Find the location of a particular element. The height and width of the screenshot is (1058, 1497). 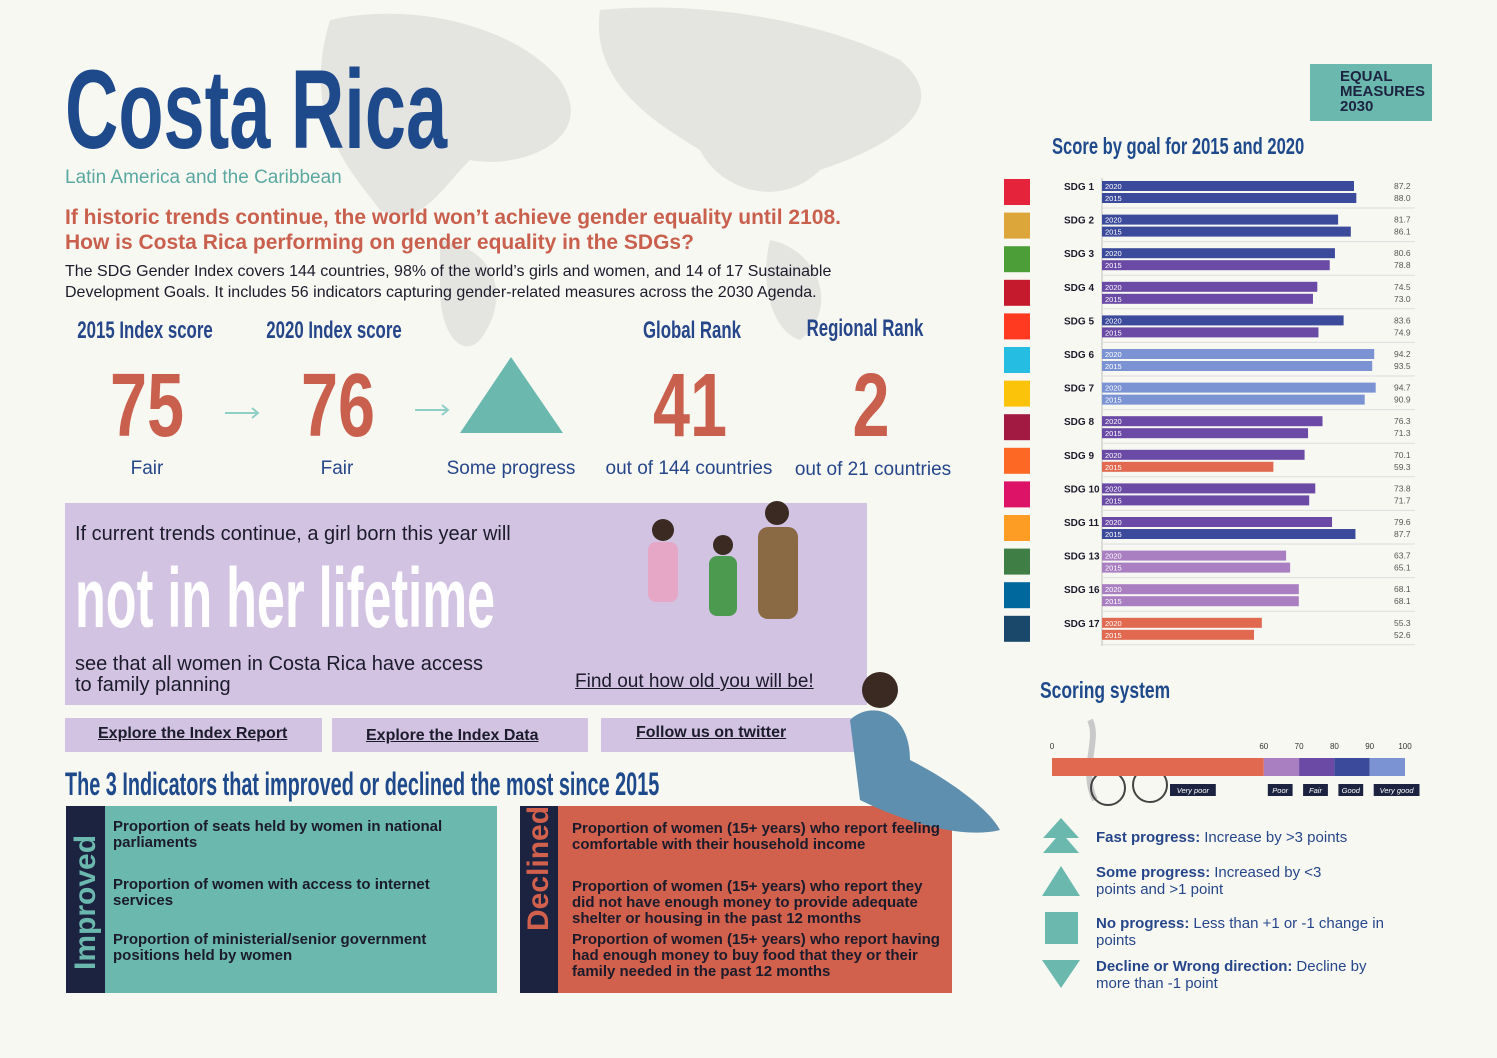

value-label: 68.1 is located at coordinates (1402, 589).